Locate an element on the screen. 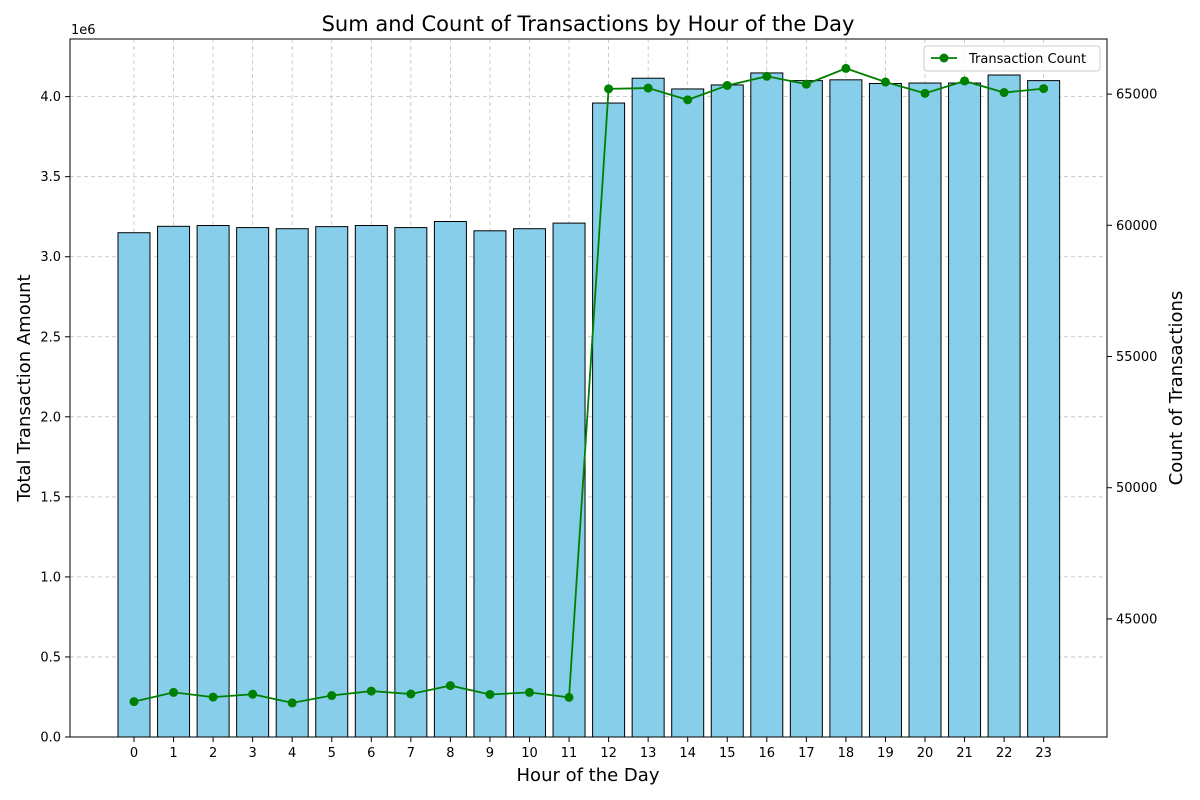 Image resolution: width=1200 pixels, height=800 pixels. x-tick-label: 14 is located at coordinates (687, 753).